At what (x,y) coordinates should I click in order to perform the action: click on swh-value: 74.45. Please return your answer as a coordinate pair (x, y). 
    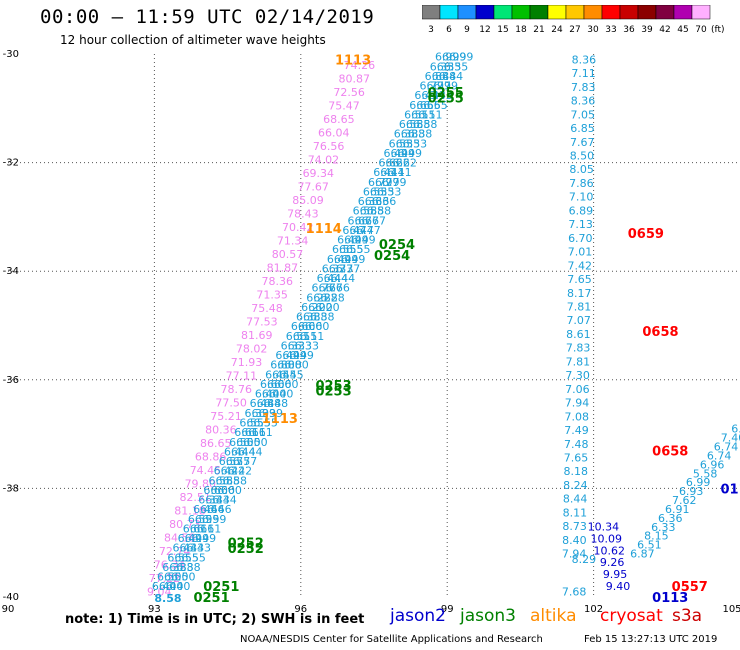
    Looking at the image, I should click on (206, 470).